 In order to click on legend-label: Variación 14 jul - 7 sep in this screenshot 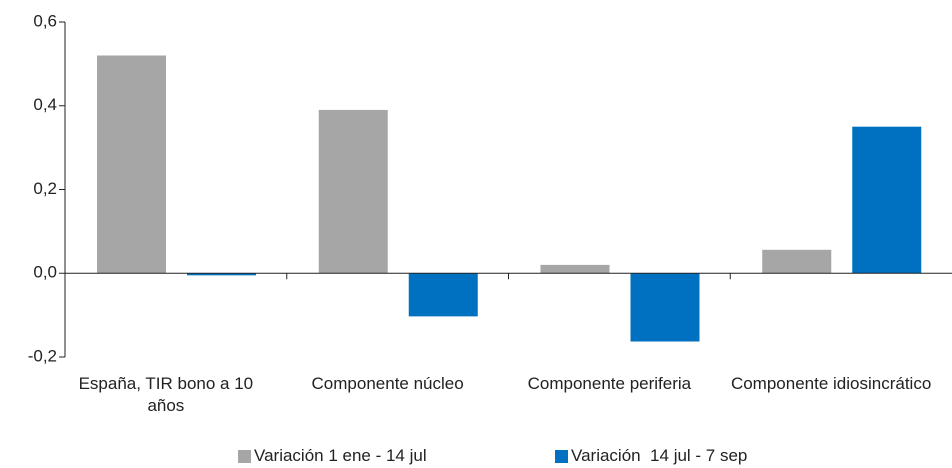, I will do `click(659, 455)`.